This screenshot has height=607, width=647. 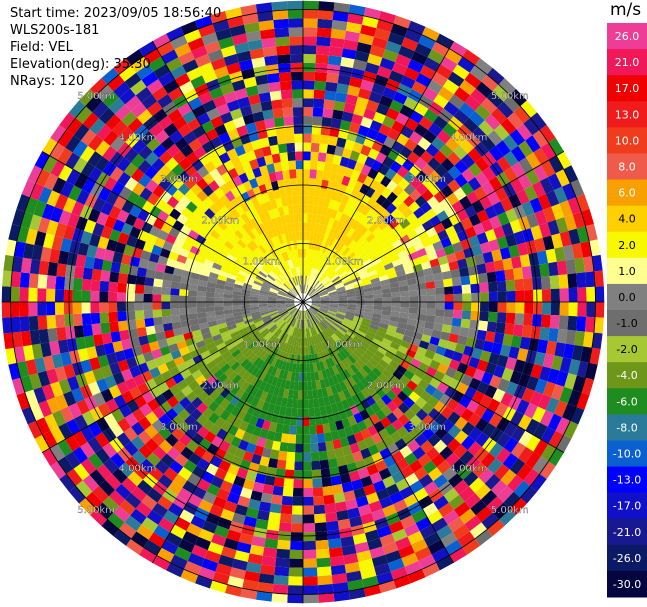 What do you see at coordinates (626, 401) in the screenshot?
I see `colorbar-tick-label: -6.0` at bounding box center [626, 401].